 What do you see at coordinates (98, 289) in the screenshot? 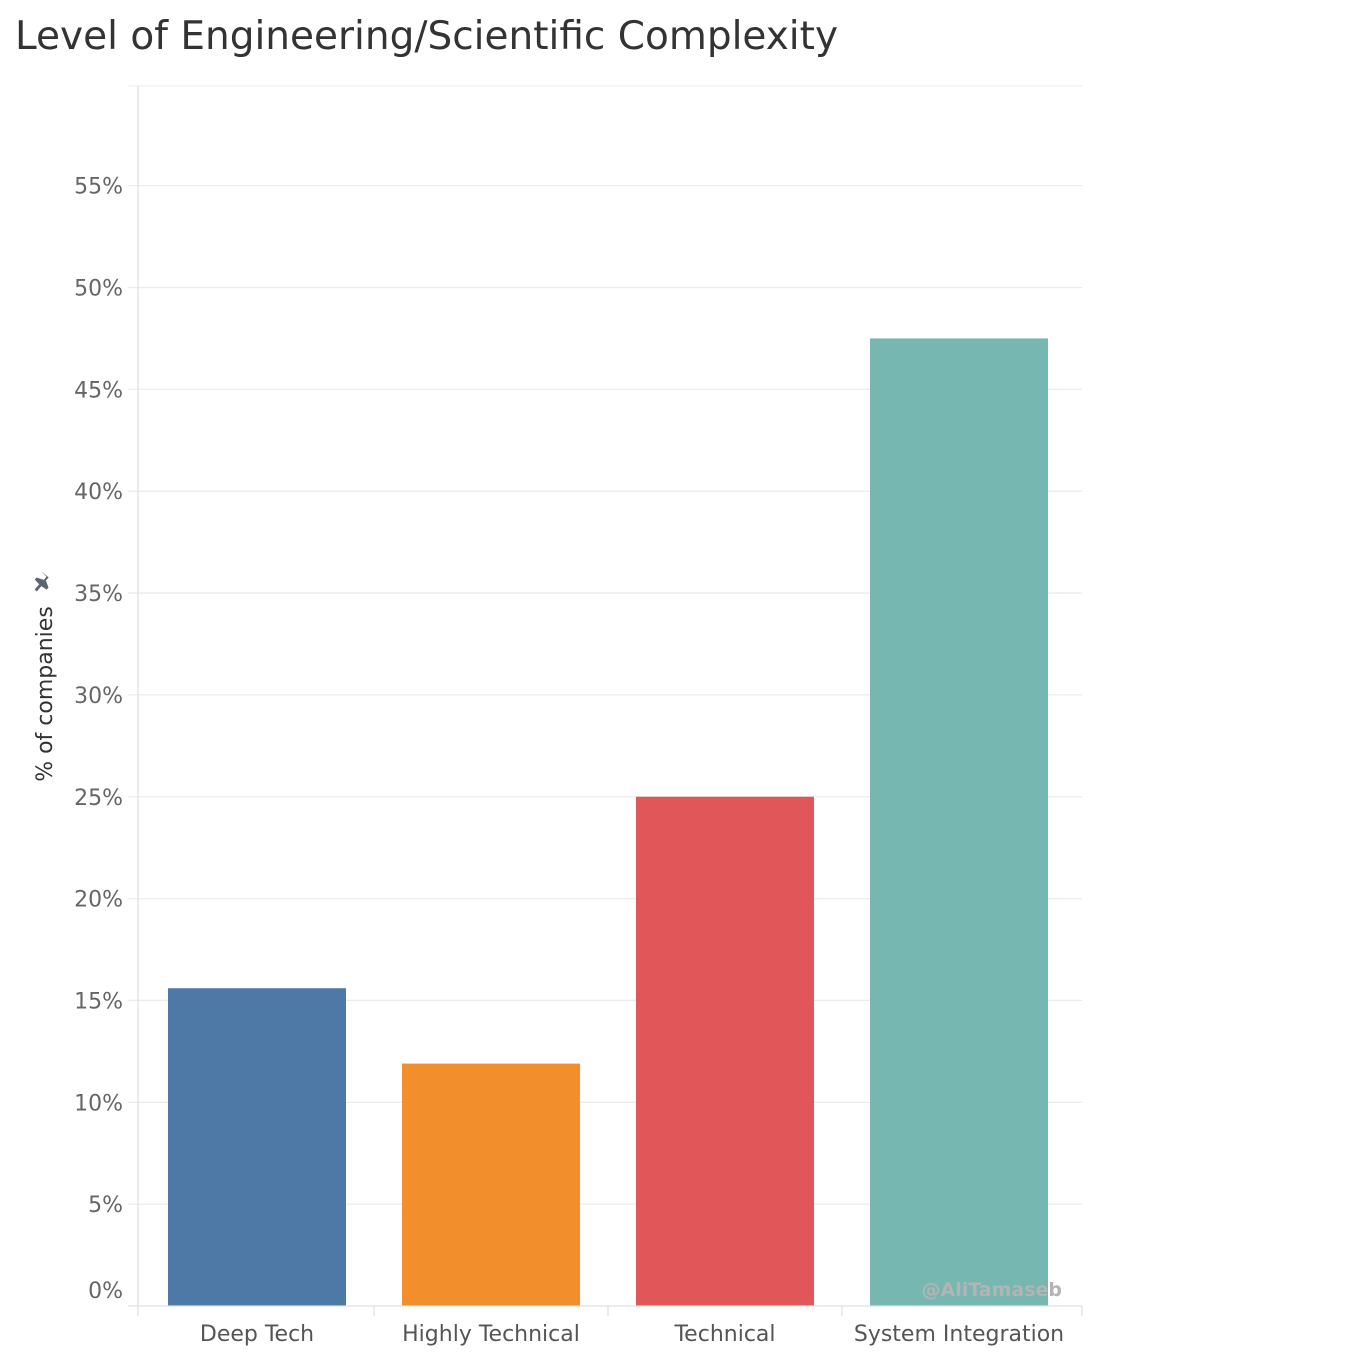
I see `y-tick-label: 50%` at bounding box center [98, 289].